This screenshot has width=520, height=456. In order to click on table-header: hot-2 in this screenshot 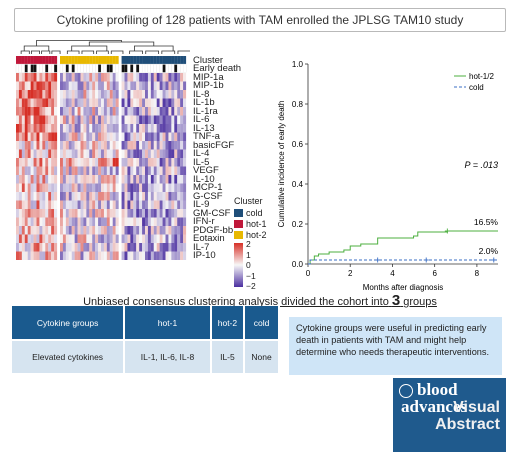, I will do `click(228, 323)`.